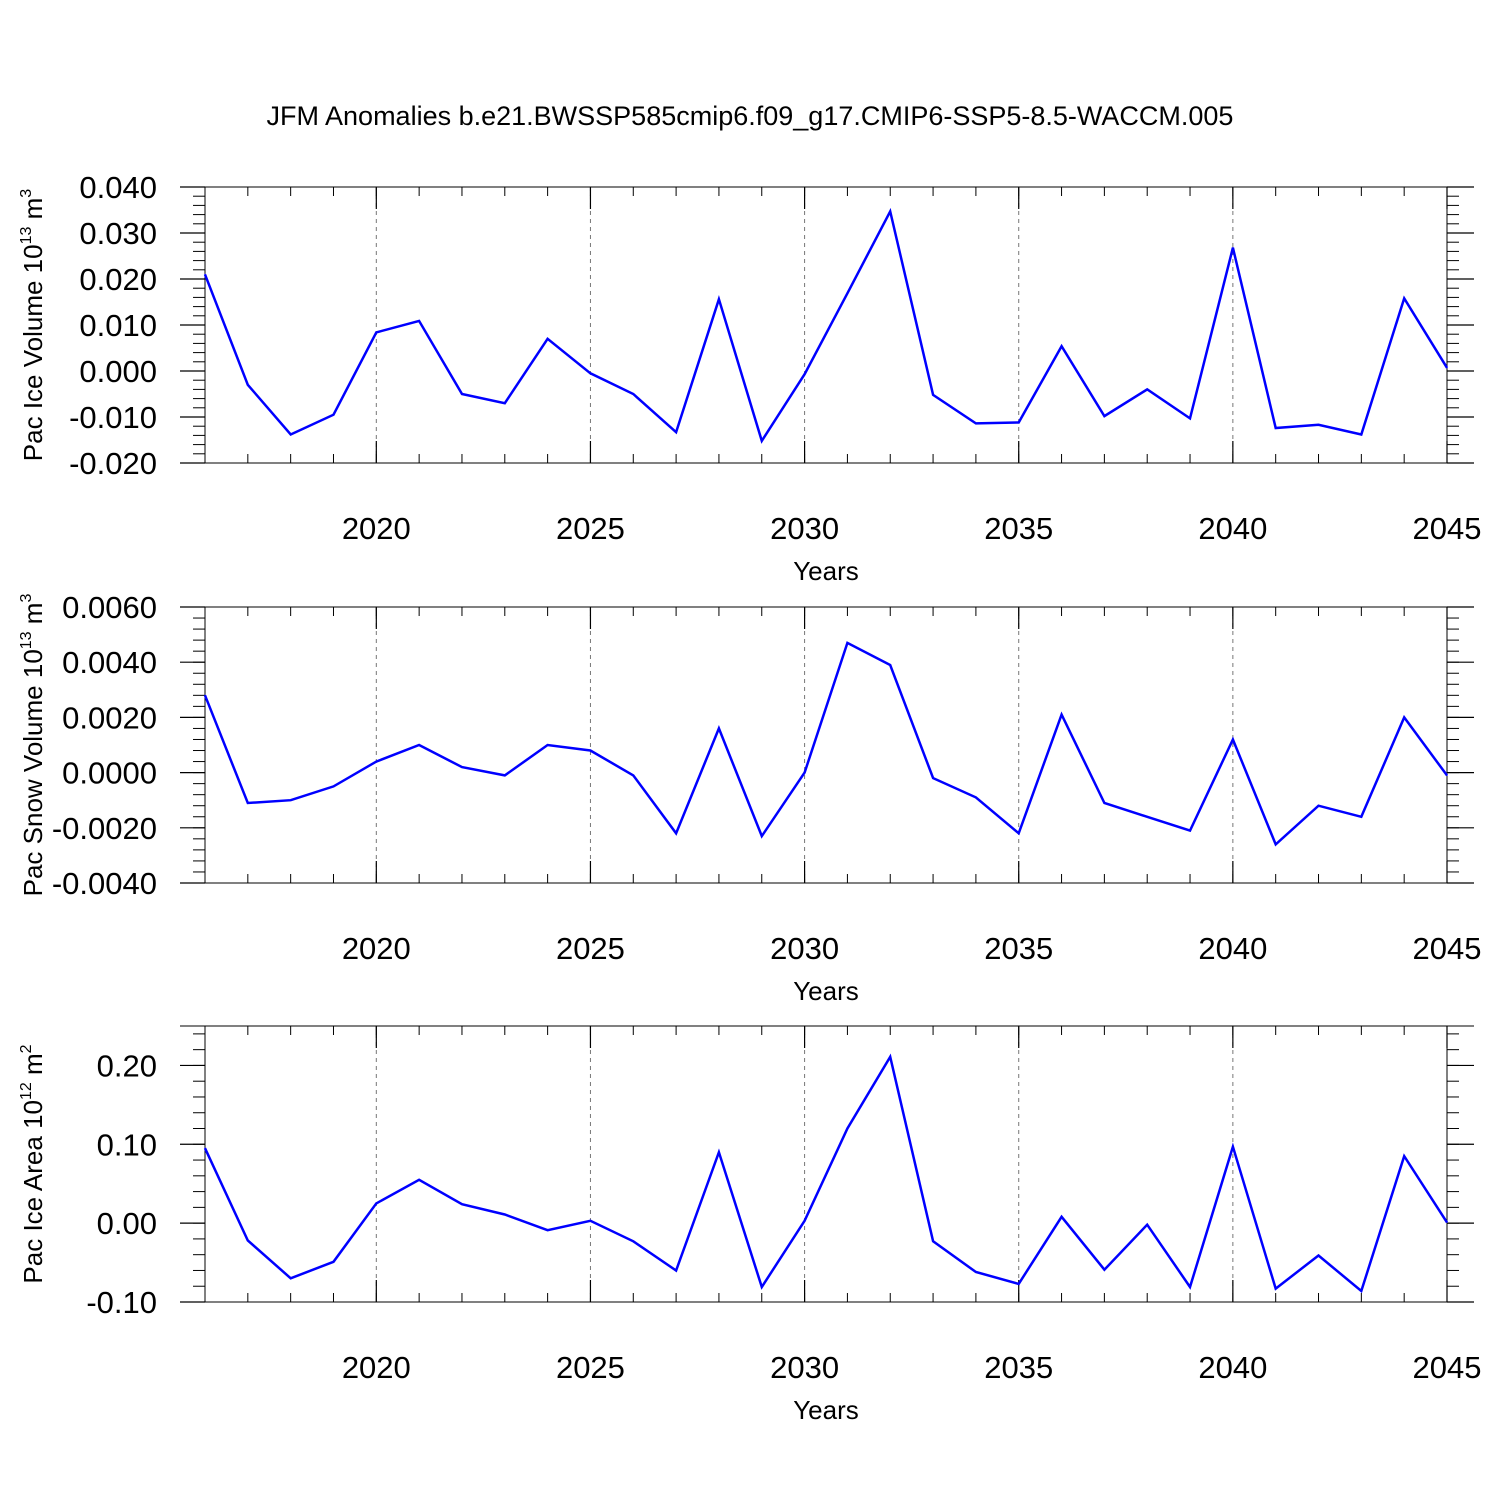 This screenshot has height=1505, width=1500. Describe the element at coordinates (127, 1223) in the screenshot. I see `chart-ice-area-ytick-label: 0.00` at that location.